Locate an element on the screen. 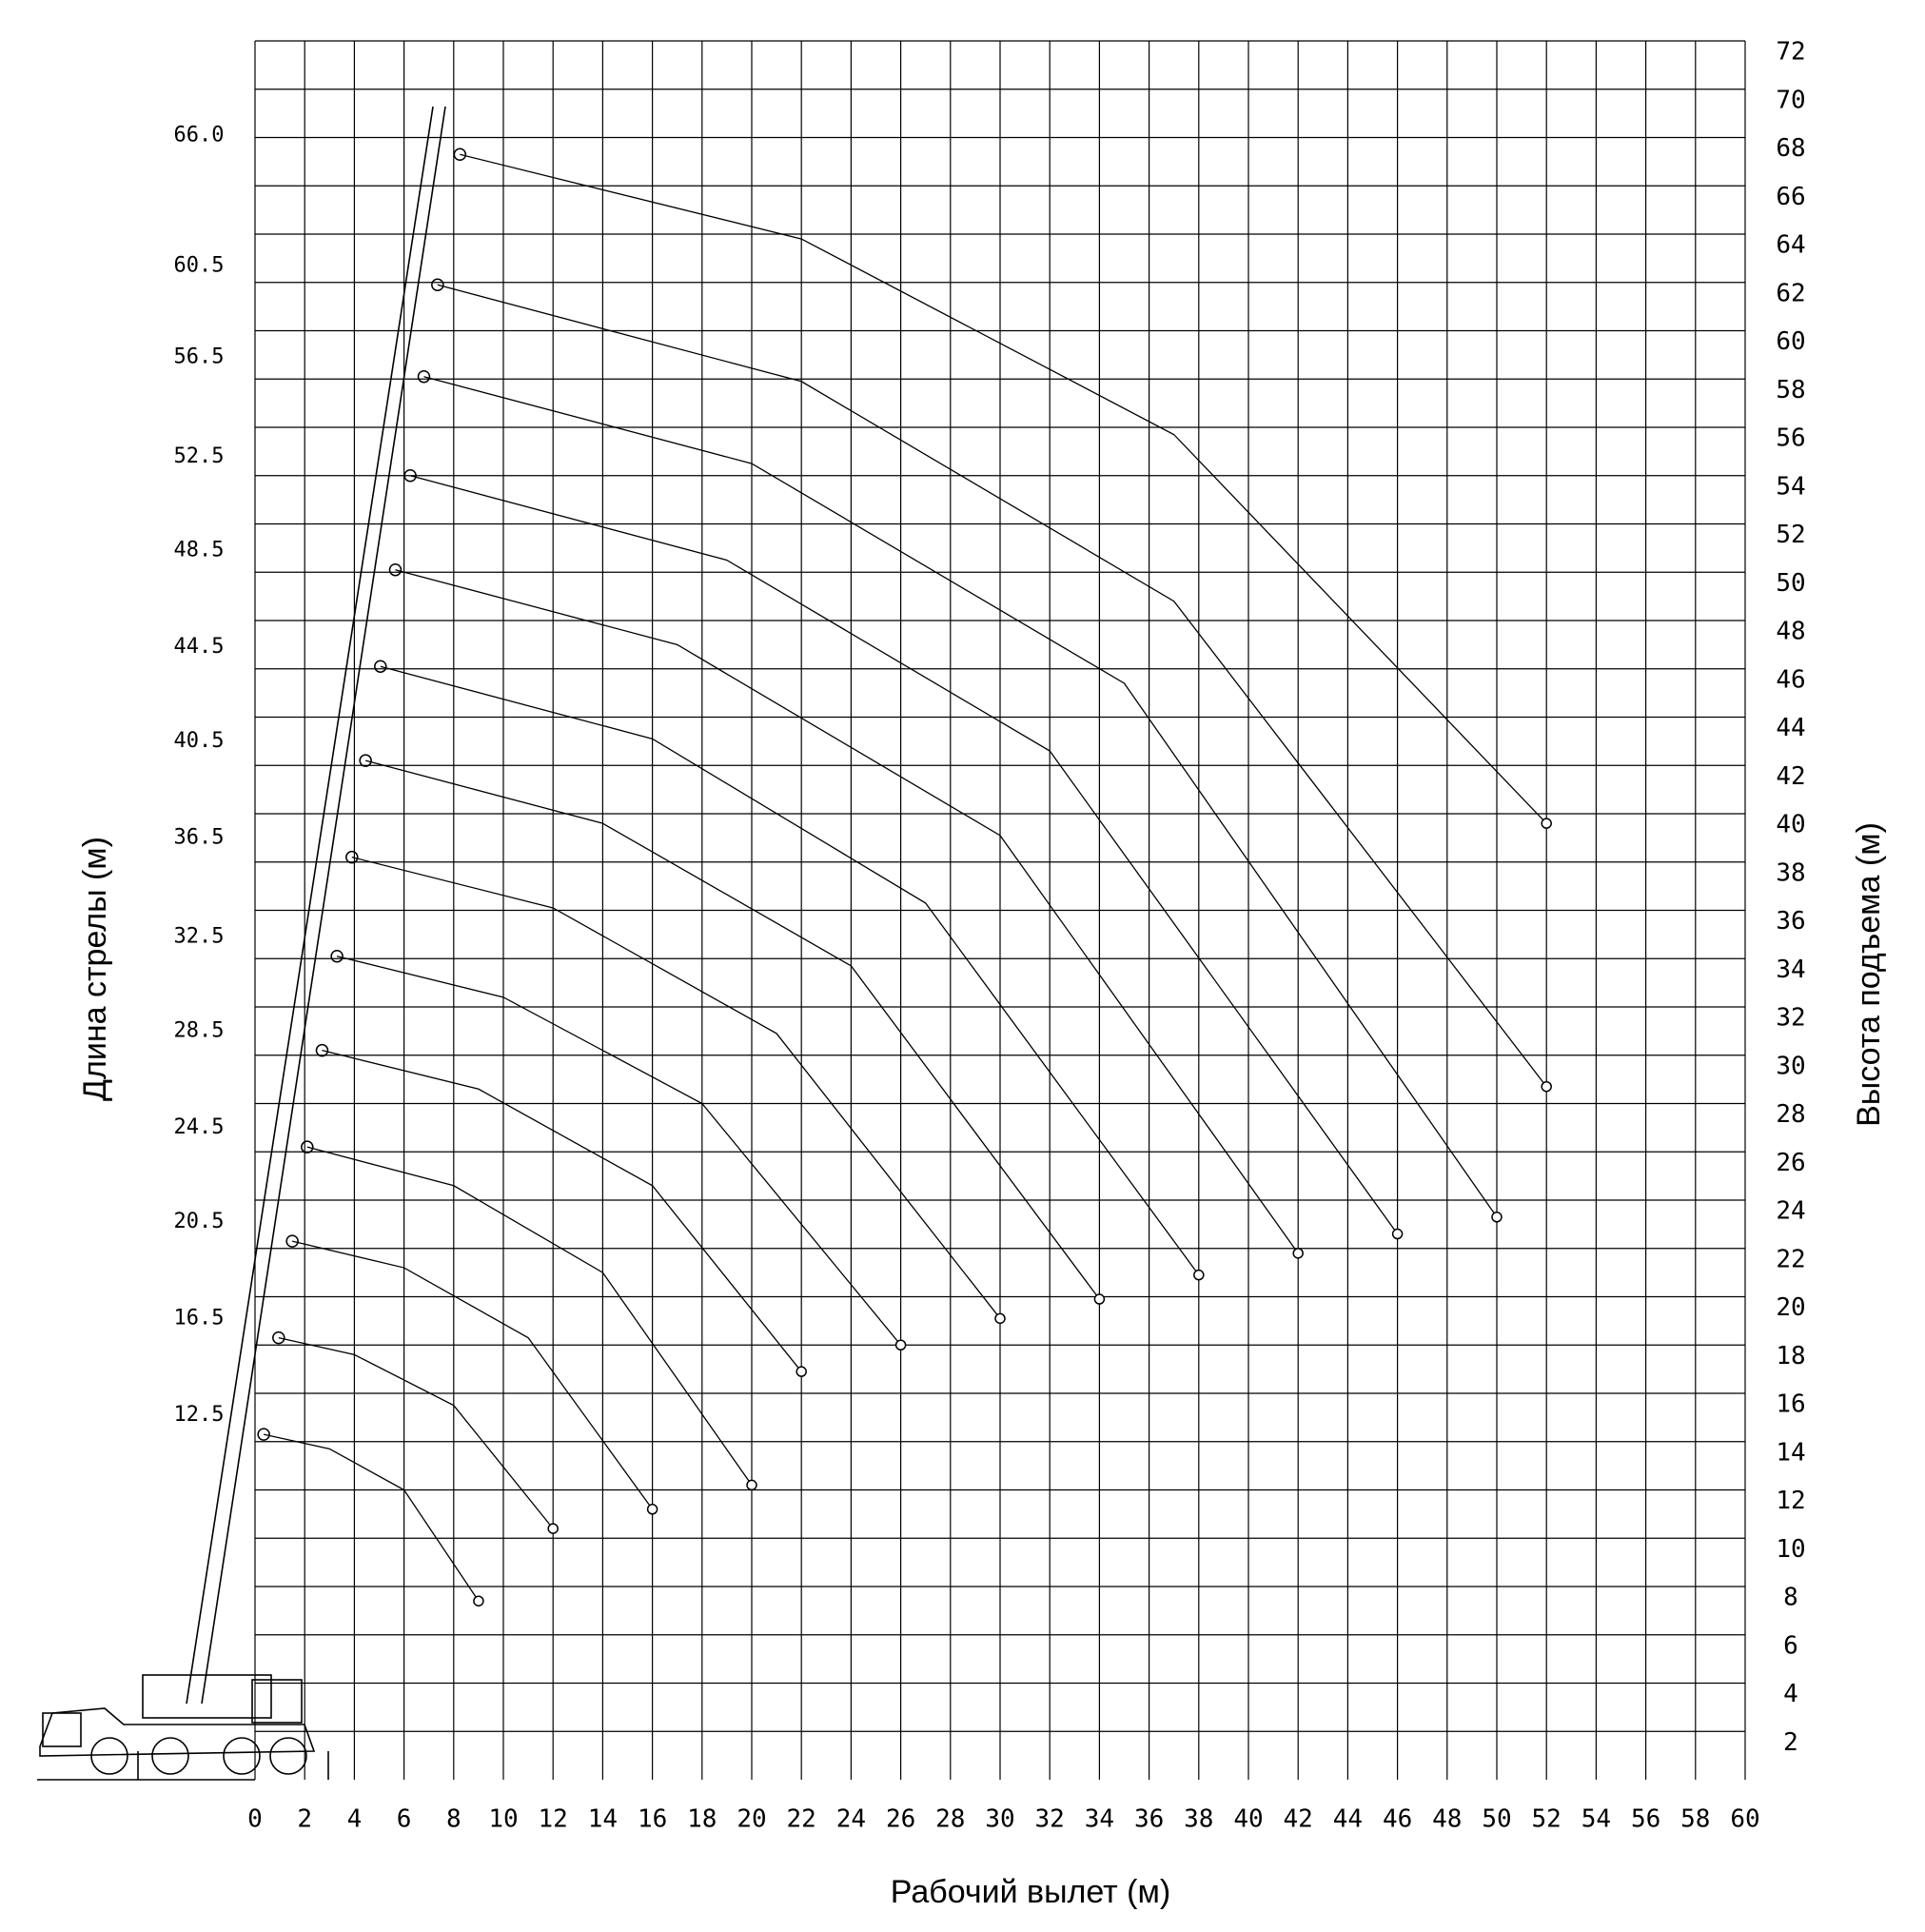 The height and width of the screenshot is (1932, 1925). x-tick-label: 10 is located at coordinates (503, 1819).